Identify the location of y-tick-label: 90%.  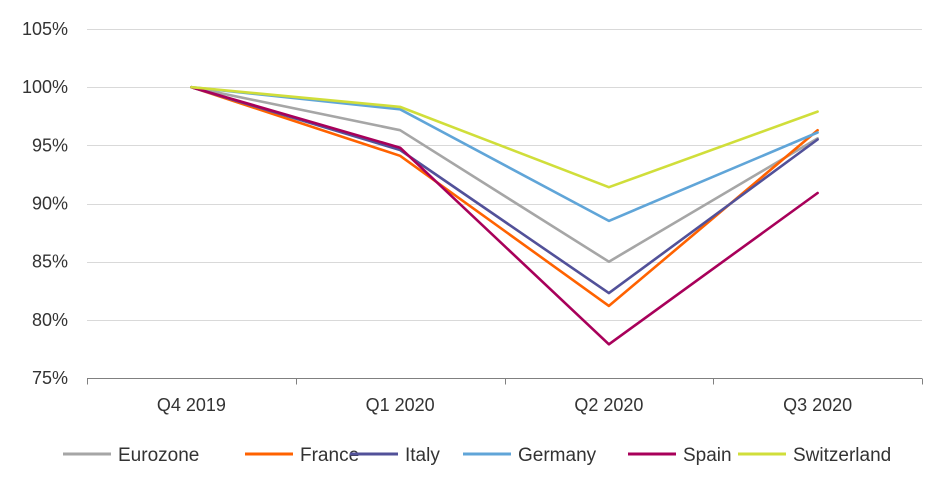
(50, 204).